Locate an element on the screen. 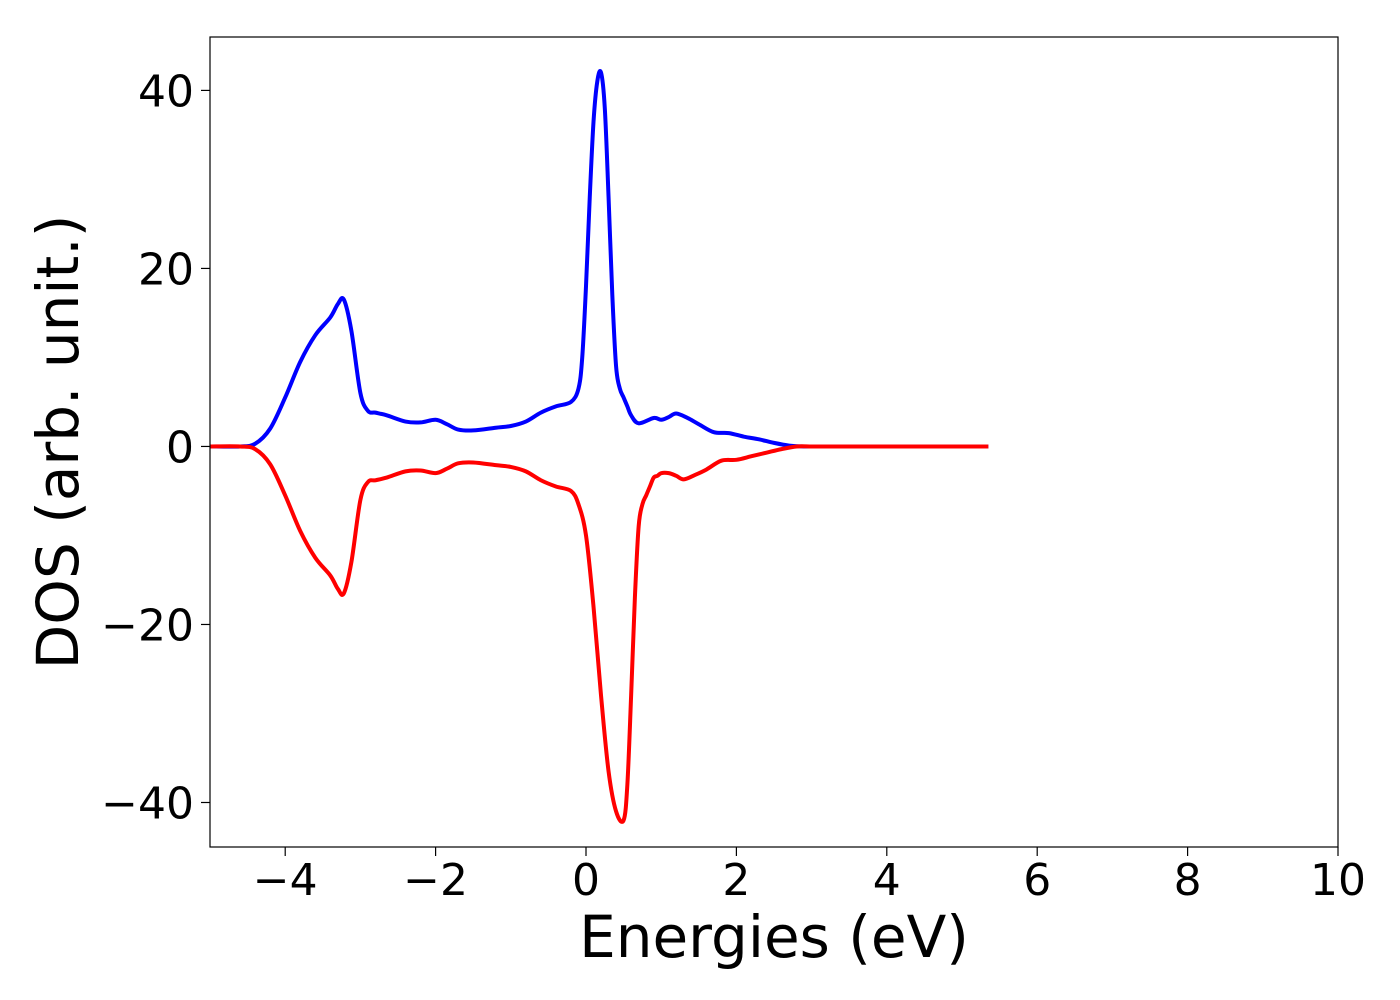  x-tick-label: −2 is located at coordinates (435, 880).